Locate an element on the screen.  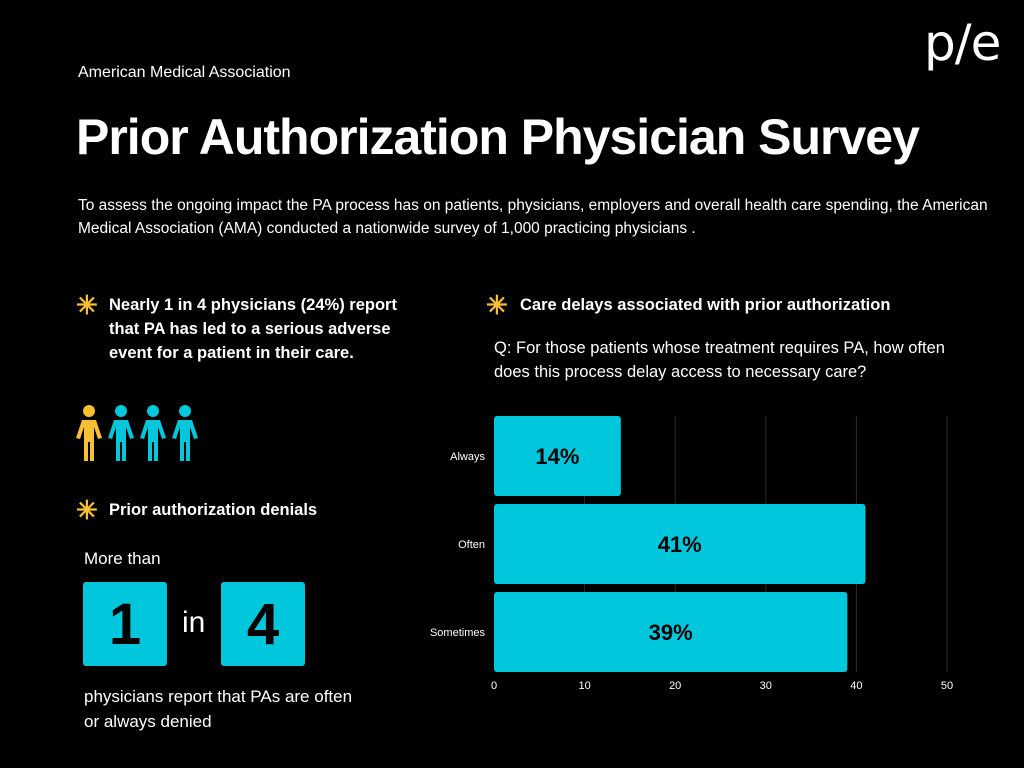
data-label: 41% is located at coordinates (680, 544).